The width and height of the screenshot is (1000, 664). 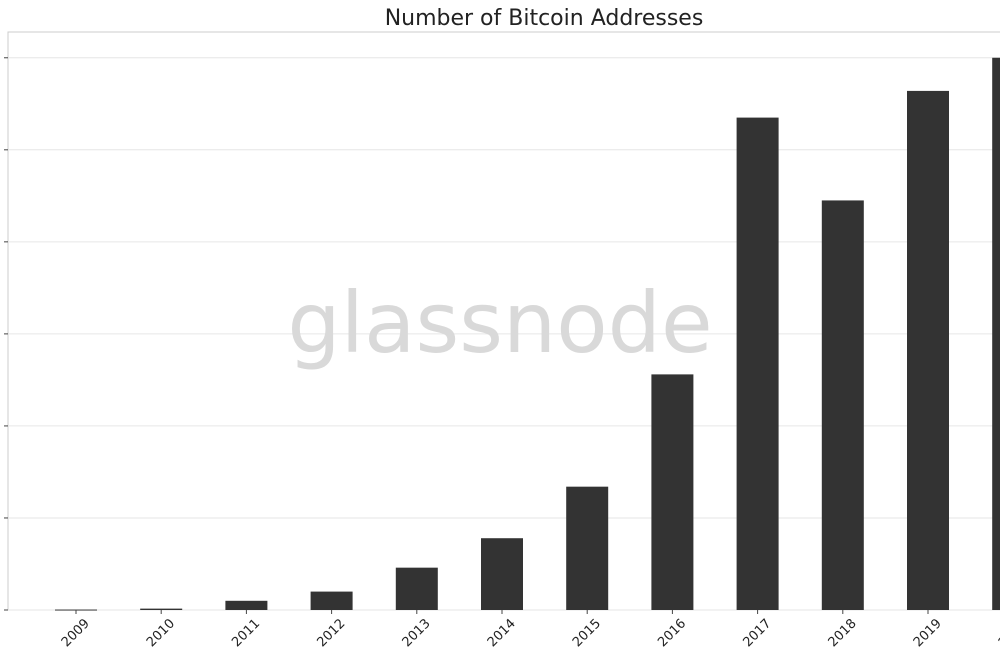 I want to click on x-tick-label: 2019, so click(x=928, y=633).